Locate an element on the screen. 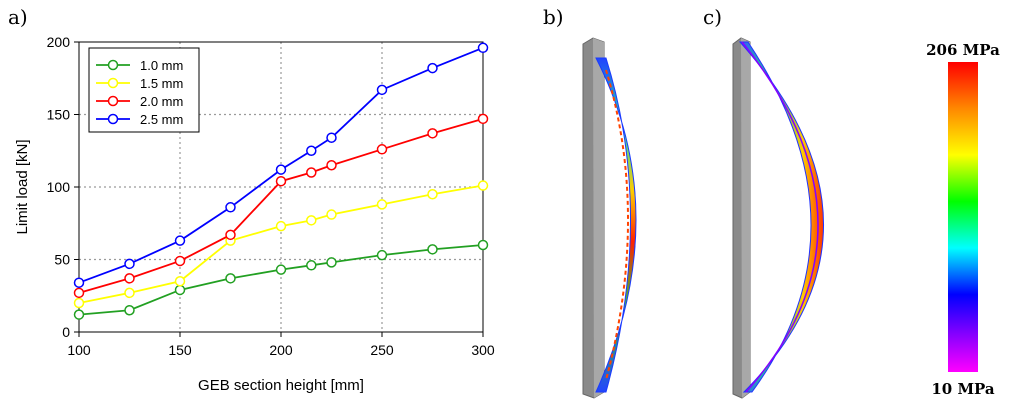  y-tick-label: 200 is located at coordinates (59, 42).